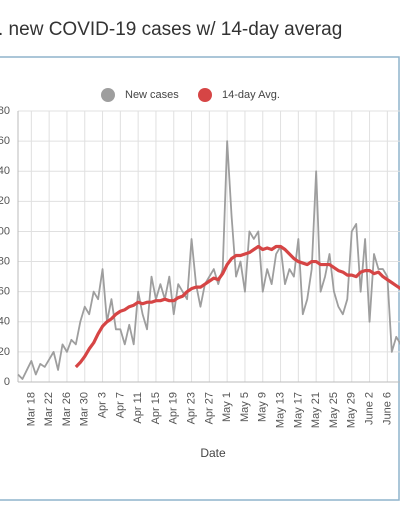  What do you see at coordinates (5, 141) in the screenshot?
I see `y-tick-label: 160` at bounding box center [5, 141].